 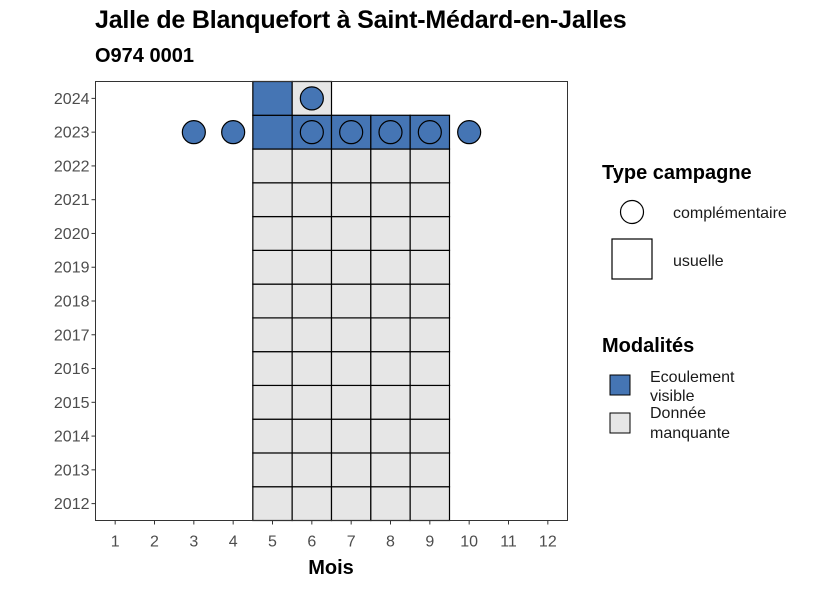 I want to click on y-tick-label-2017: 2017, so click(x=72, y=335).